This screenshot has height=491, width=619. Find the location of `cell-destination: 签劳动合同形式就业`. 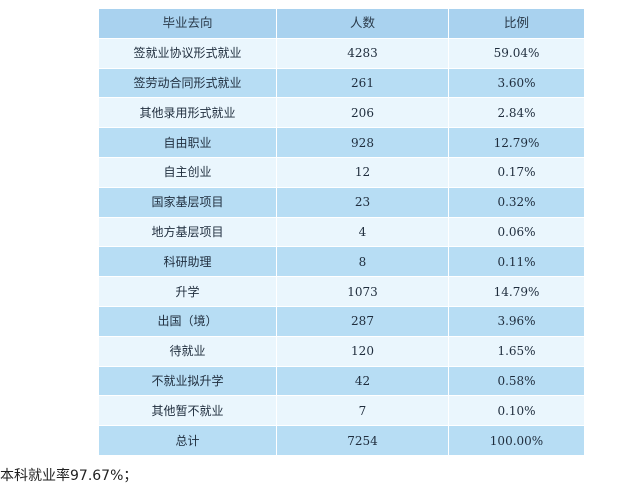

cell-destination: 签劳动合同形式就业 is located at coordinates (187, 83).